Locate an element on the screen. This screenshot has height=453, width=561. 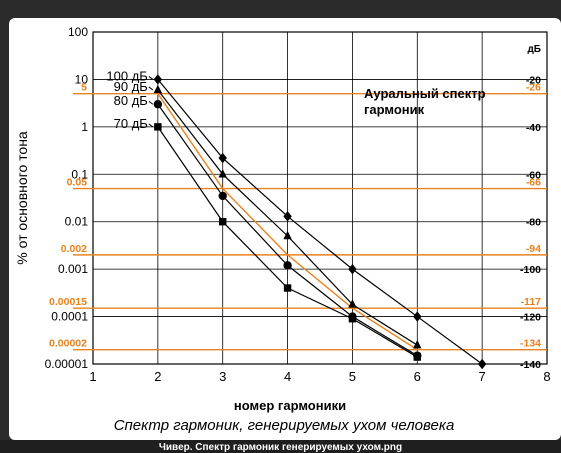
series-label: 80 дБ is located at coordinates (131, 100).